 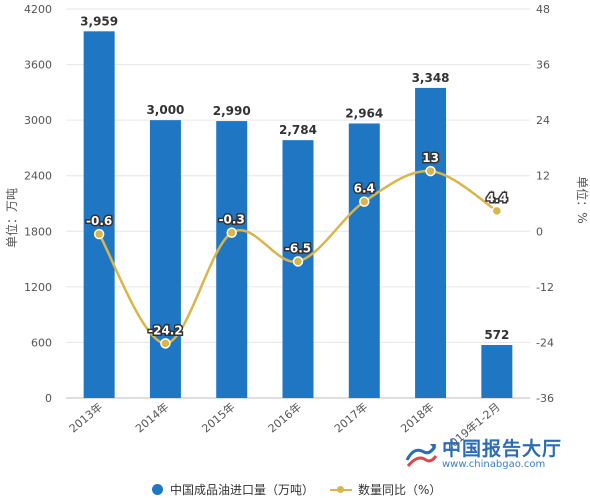 What do you see at coordinates (165, 330) in the screenshot?
I see `line-value-label-1: -24.2` at bounding box center [165, 330].